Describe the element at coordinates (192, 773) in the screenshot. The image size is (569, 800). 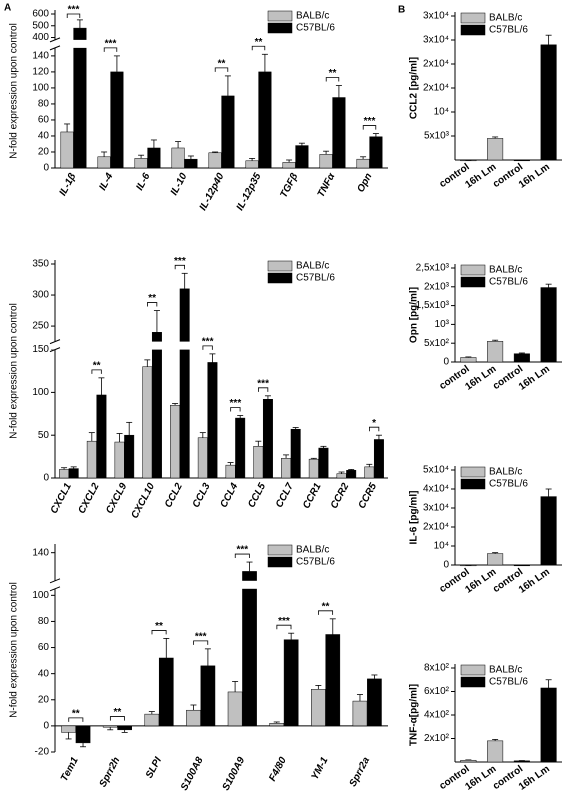
I see `x-tick-label: S100A8` at that location.